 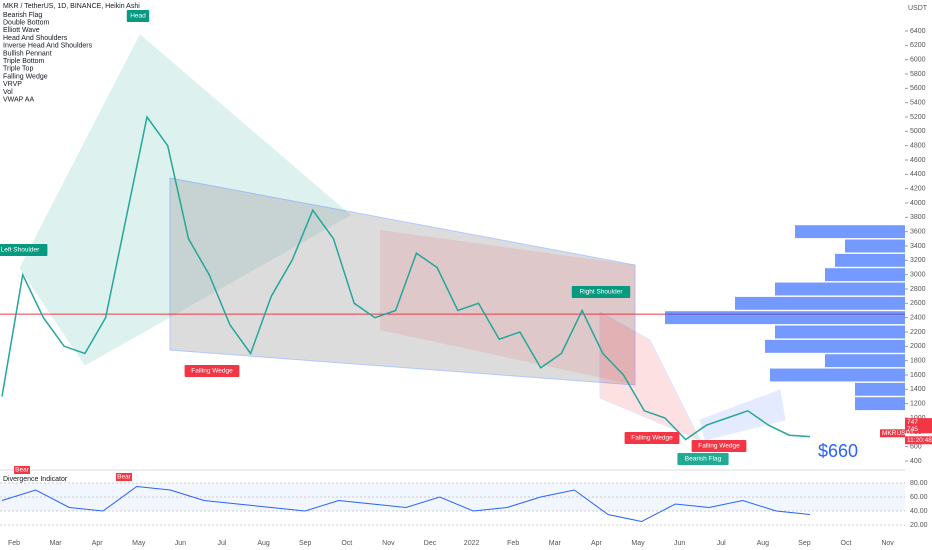 I want to click on price-label: 747, so click(x=912, y=422).